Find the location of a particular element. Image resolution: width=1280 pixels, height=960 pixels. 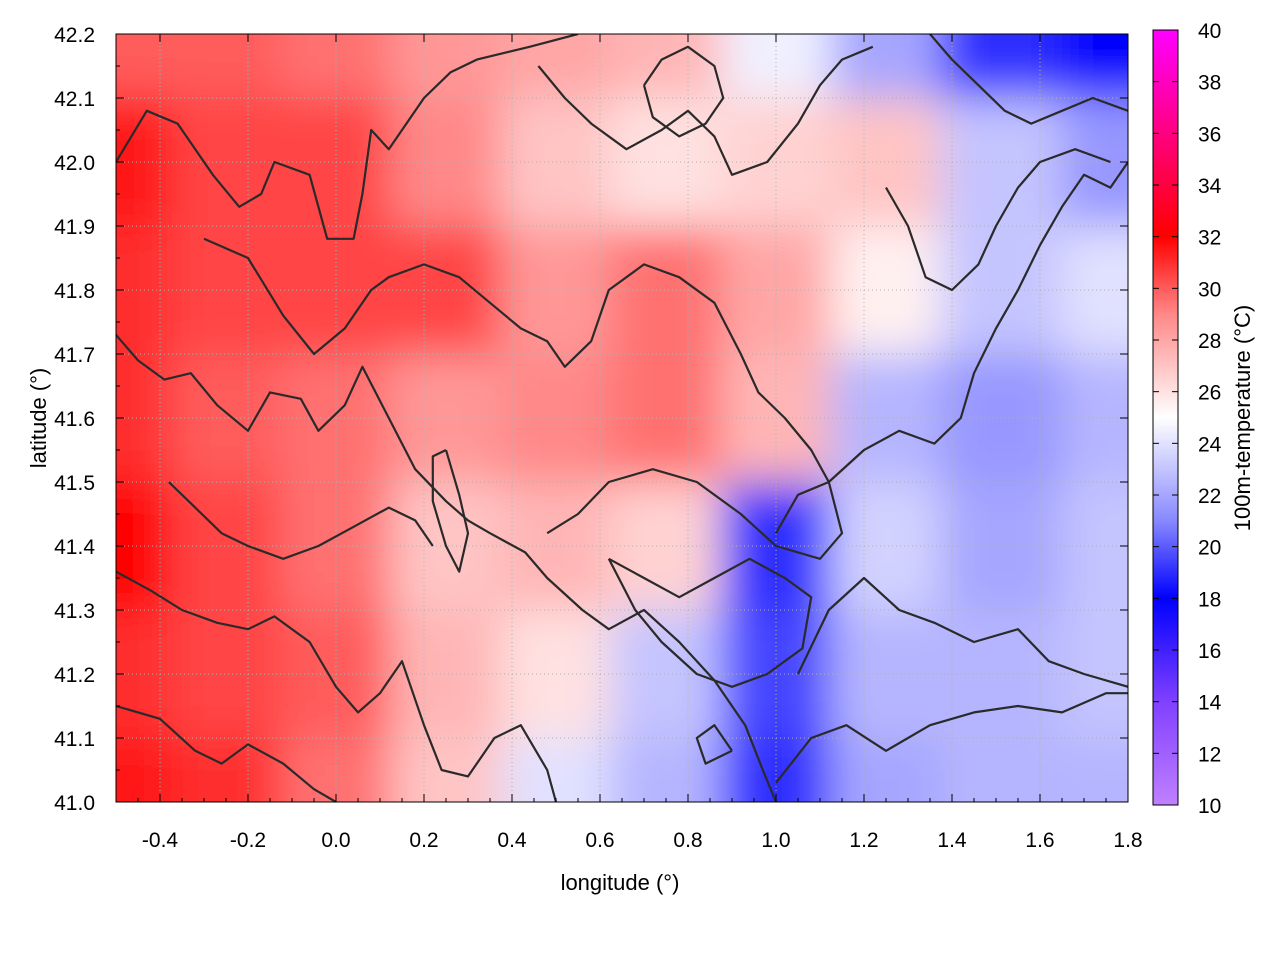

colorbar-tick-label: 36 is located at coordinates (1209, 134).